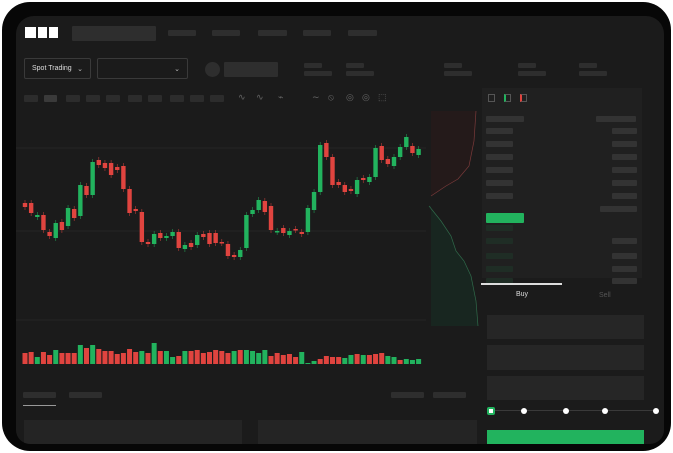 Image resolution: width=673 pixels, height=453 pixels. I want to click on market-type-dropdown: Spot Trading ⌄, so click(57, 68).